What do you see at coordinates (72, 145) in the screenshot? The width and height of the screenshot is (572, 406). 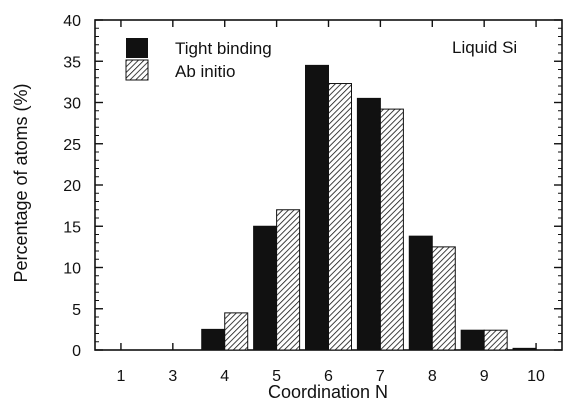 I see `y-tick-label: 25` at bounding box center [72, 145].